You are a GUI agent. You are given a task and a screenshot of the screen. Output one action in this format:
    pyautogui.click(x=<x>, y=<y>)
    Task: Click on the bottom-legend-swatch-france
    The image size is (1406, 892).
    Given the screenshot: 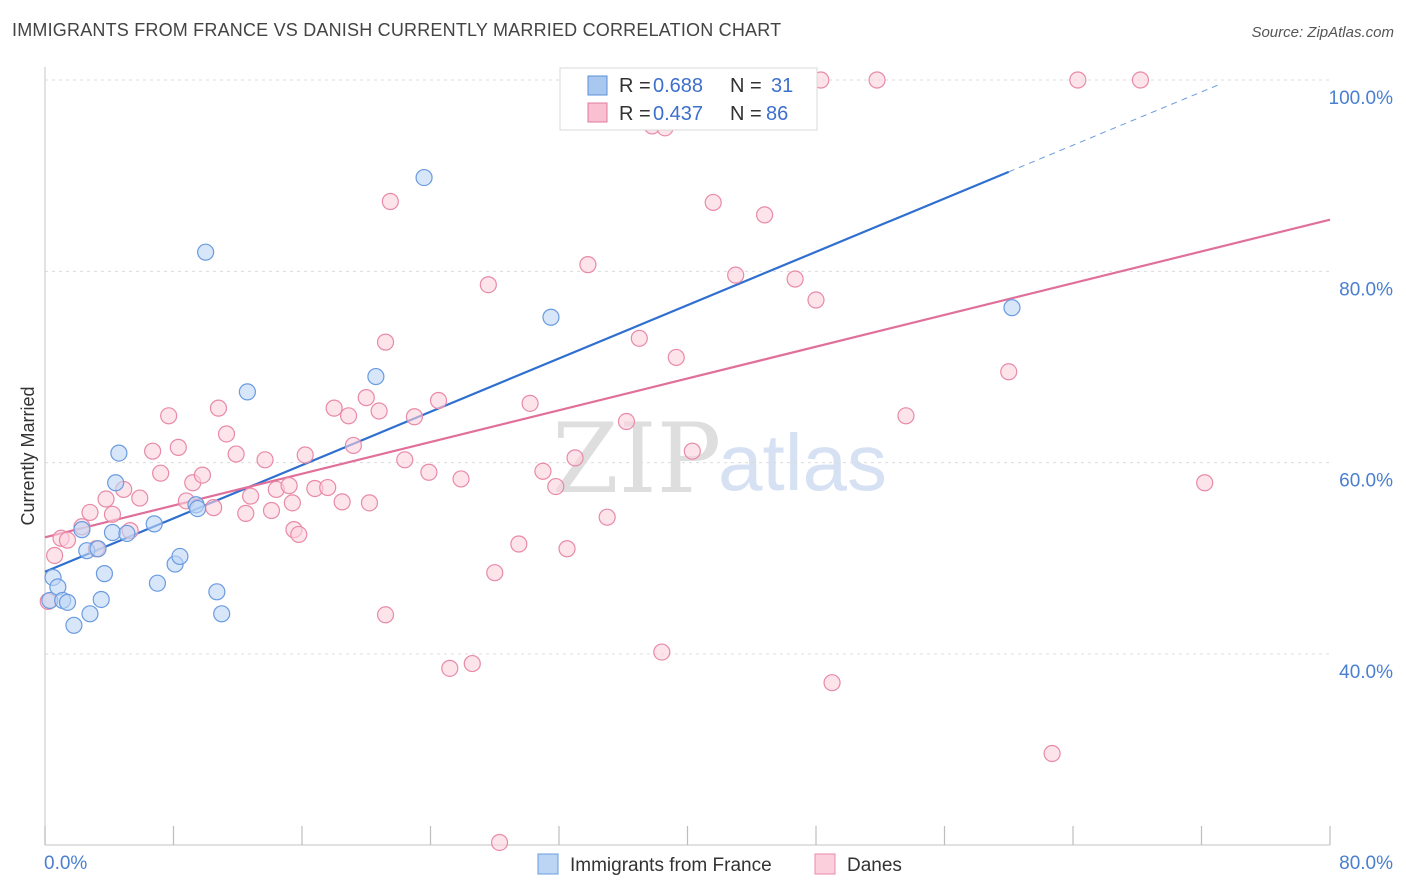 What is the action you would take?
    pyautogui.click(x=548, y=864)
    